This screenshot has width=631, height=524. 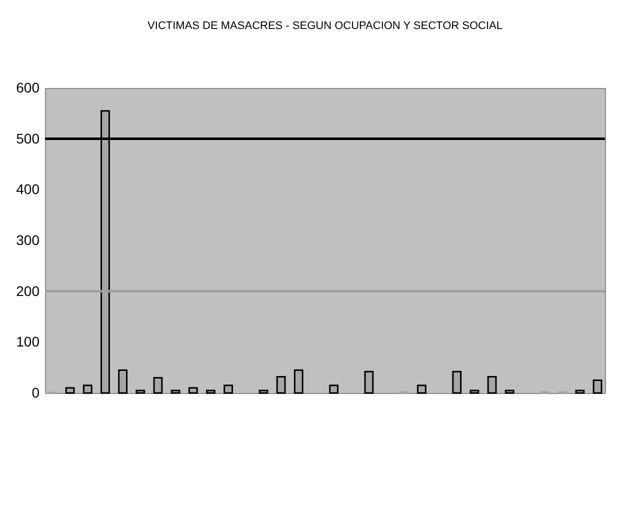 I want to click on y-tick-label: 0, so click(x=36, y=392).